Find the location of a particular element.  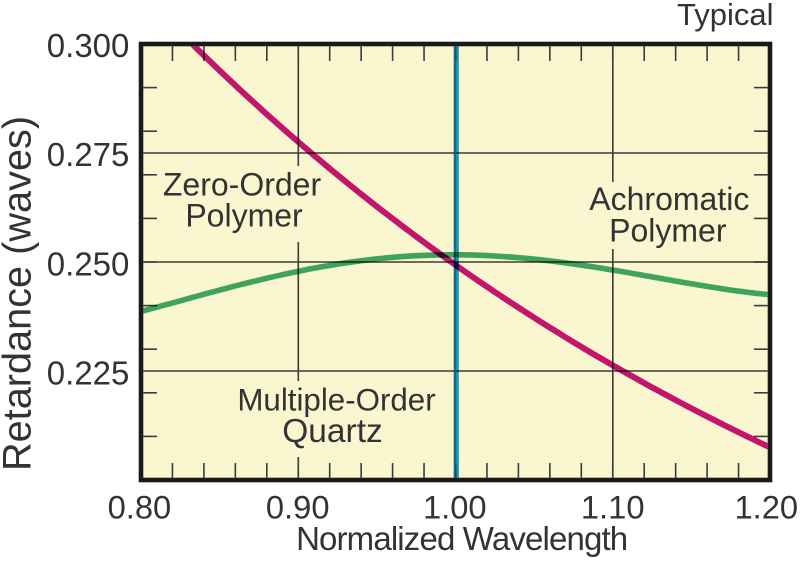

svg-text: Zero-Order is located at coordinates (242, 185).